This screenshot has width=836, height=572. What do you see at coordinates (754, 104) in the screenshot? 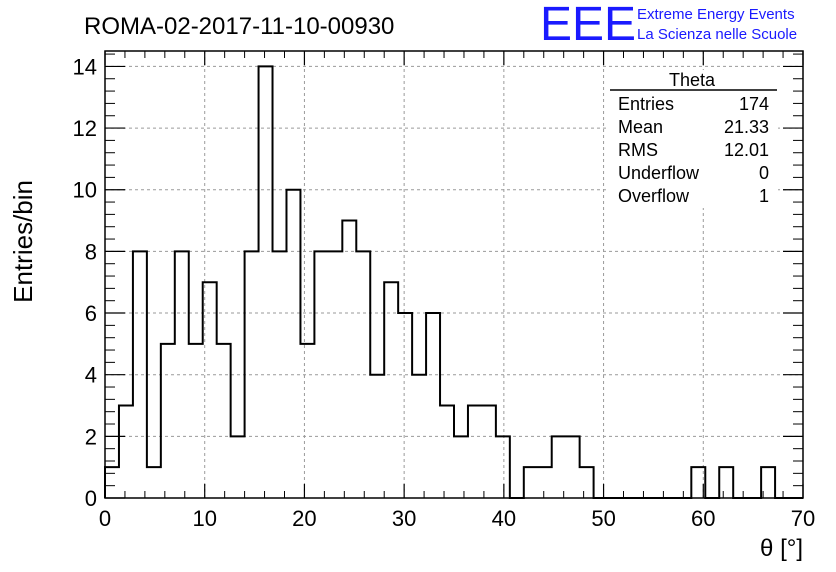
I see `stats-value-entries: 174` at bounding box center [754, 104].